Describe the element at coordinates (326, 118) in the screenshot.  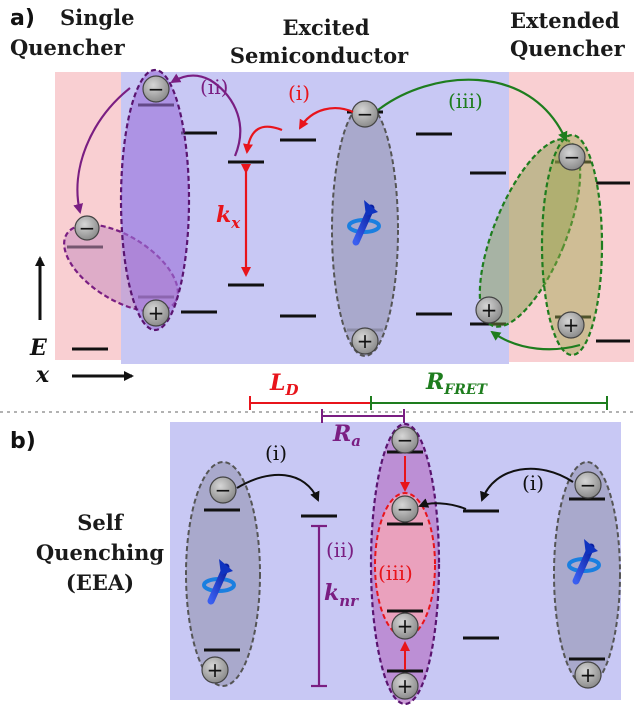
I see `transfer-arrow-i` at that location.